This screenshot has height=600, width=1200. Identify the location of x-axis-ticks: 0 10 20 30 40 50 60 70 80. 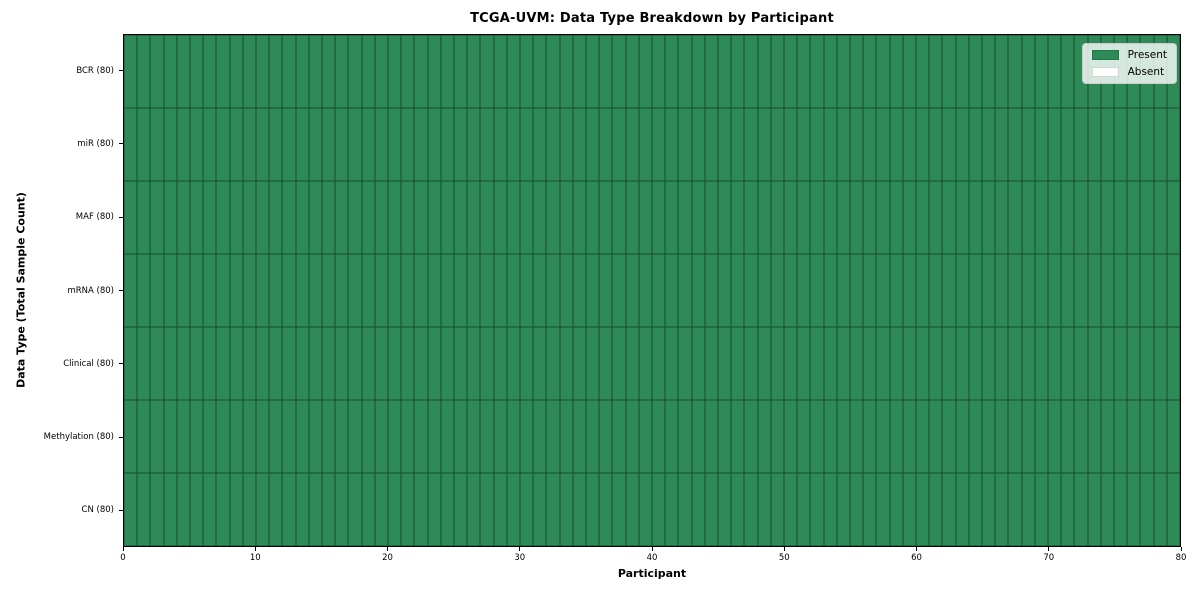
(653, 558).